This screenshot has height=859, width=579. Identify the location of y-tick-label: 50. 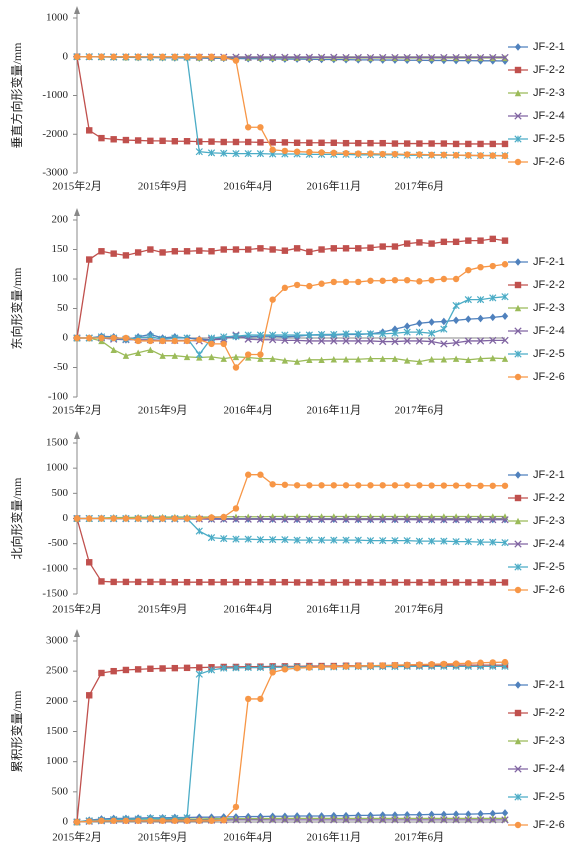
(63, 308).